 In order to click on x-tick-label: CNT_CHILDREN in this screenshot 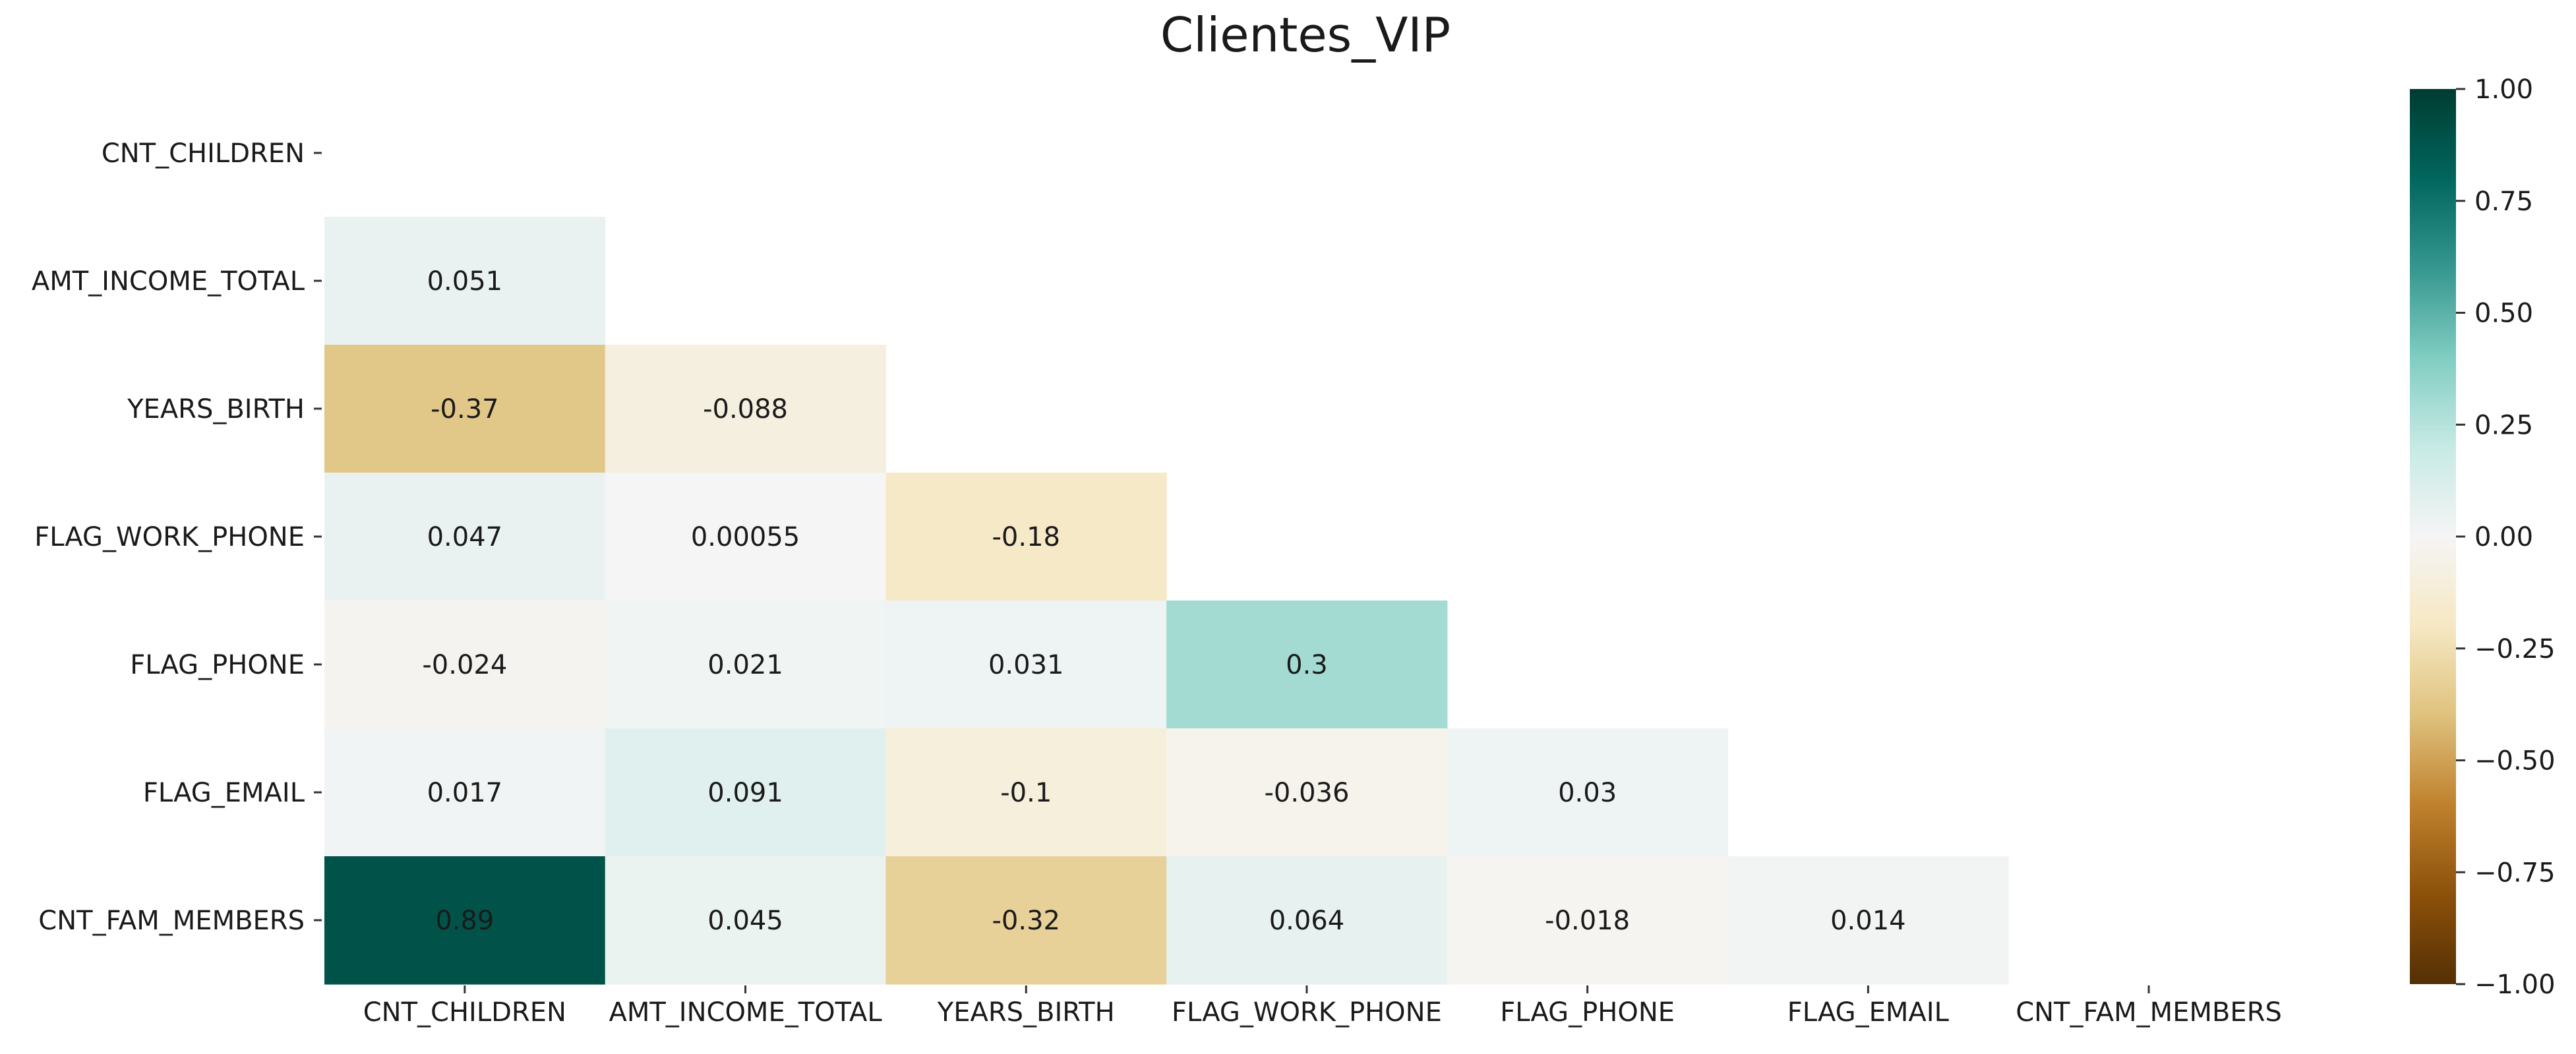, I will do `click(464, 1012)`.